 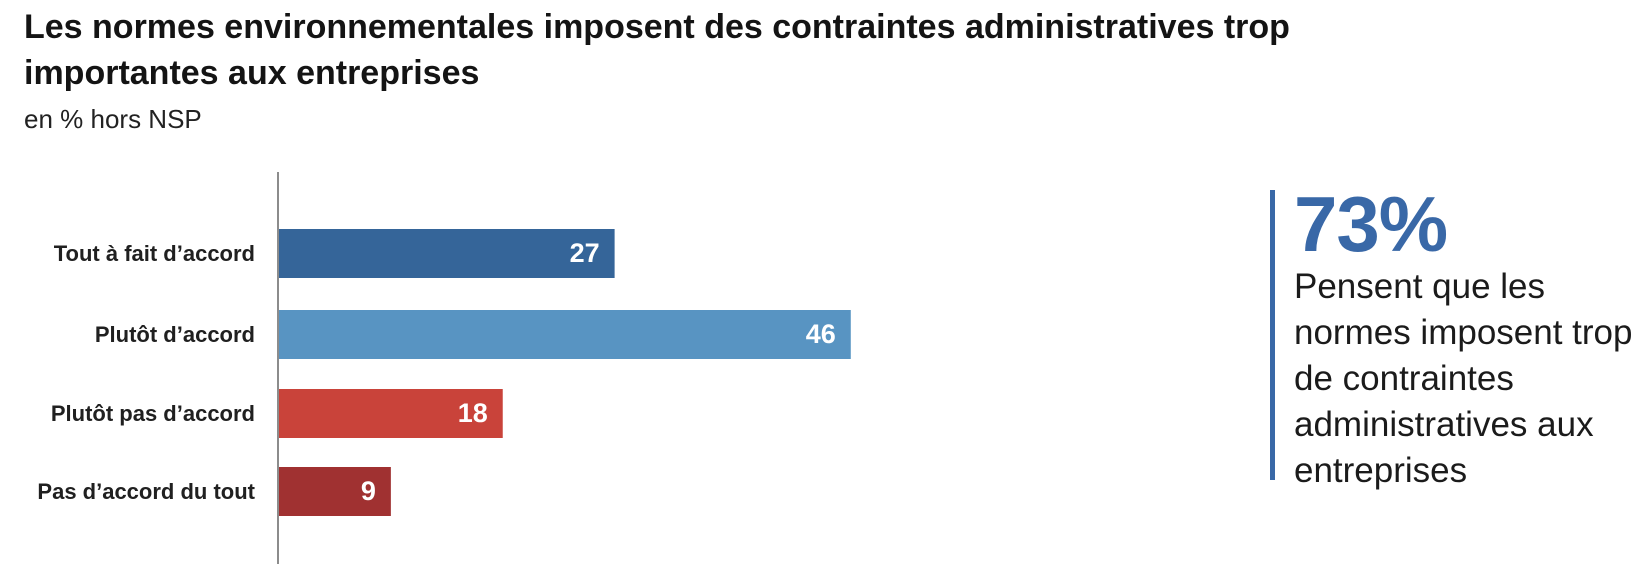 I want to click on bar-value-label: 9, so click(x=368, y=491).